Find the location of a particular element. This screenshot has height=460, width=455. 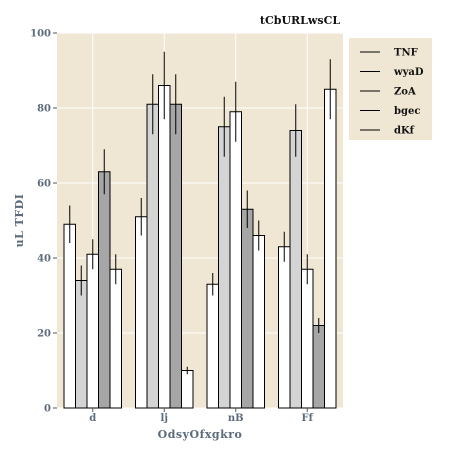

x-tick-label: d is located at coordinates (92, 418).